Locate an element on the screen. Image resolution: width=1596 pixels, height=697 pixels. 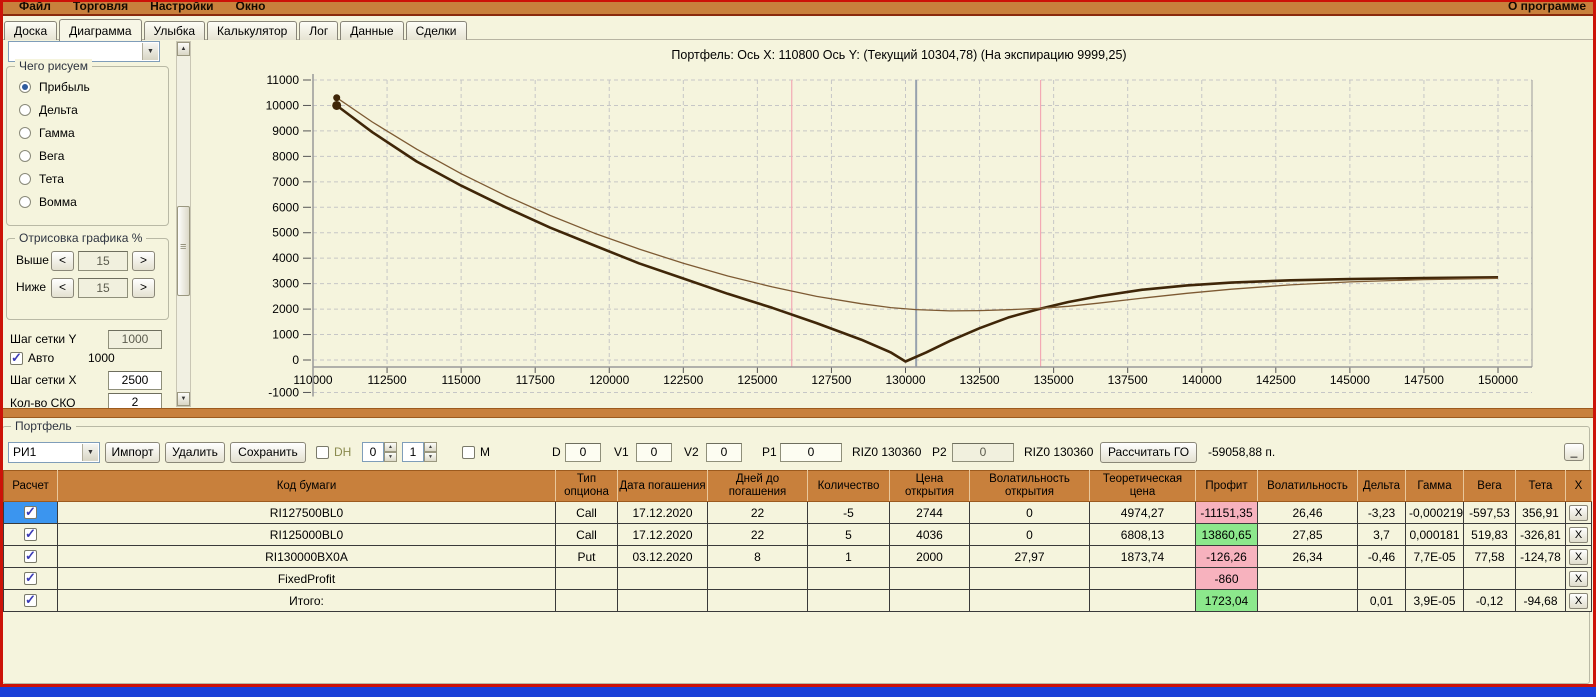
grid-x-input: 2500 is located at coordinates (135, 380).